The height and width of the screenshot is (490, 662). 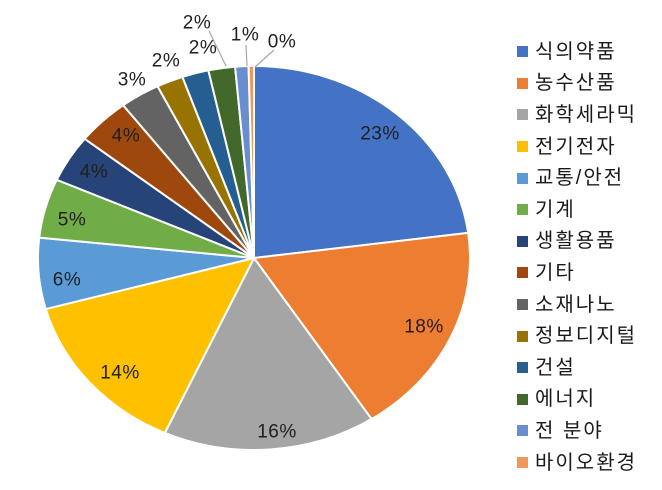 What do you see at coordinates (555, 209) in the screenshot?
I see `legend-label: 기계` at bounding box center [555, 209].